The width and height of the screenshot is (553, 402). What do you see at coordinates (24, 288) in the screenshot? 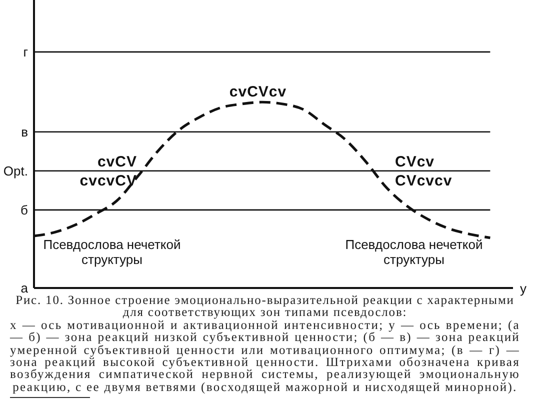
I see `ref-line-label: а` at bounding box center [24, 288].